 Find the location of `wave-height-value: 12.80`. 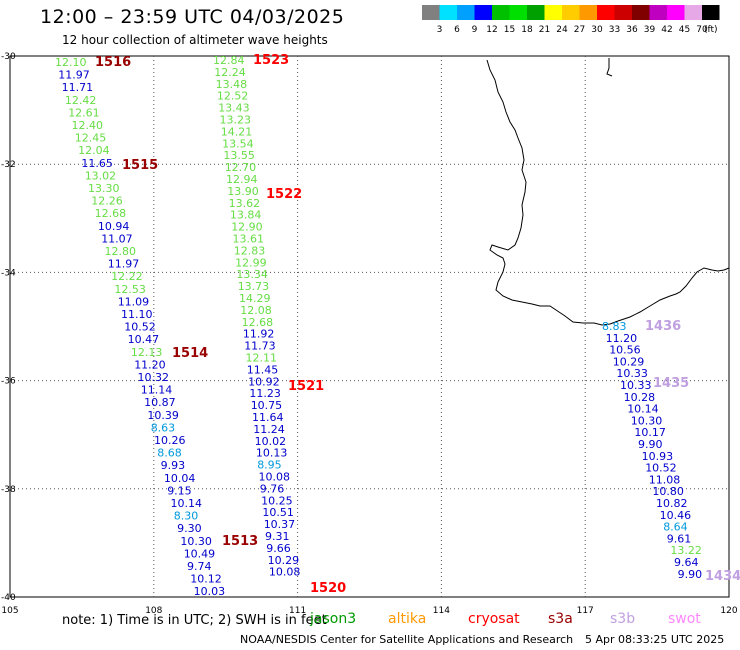

wave-height-value: 12.80 is located at coordinates (121, 251).